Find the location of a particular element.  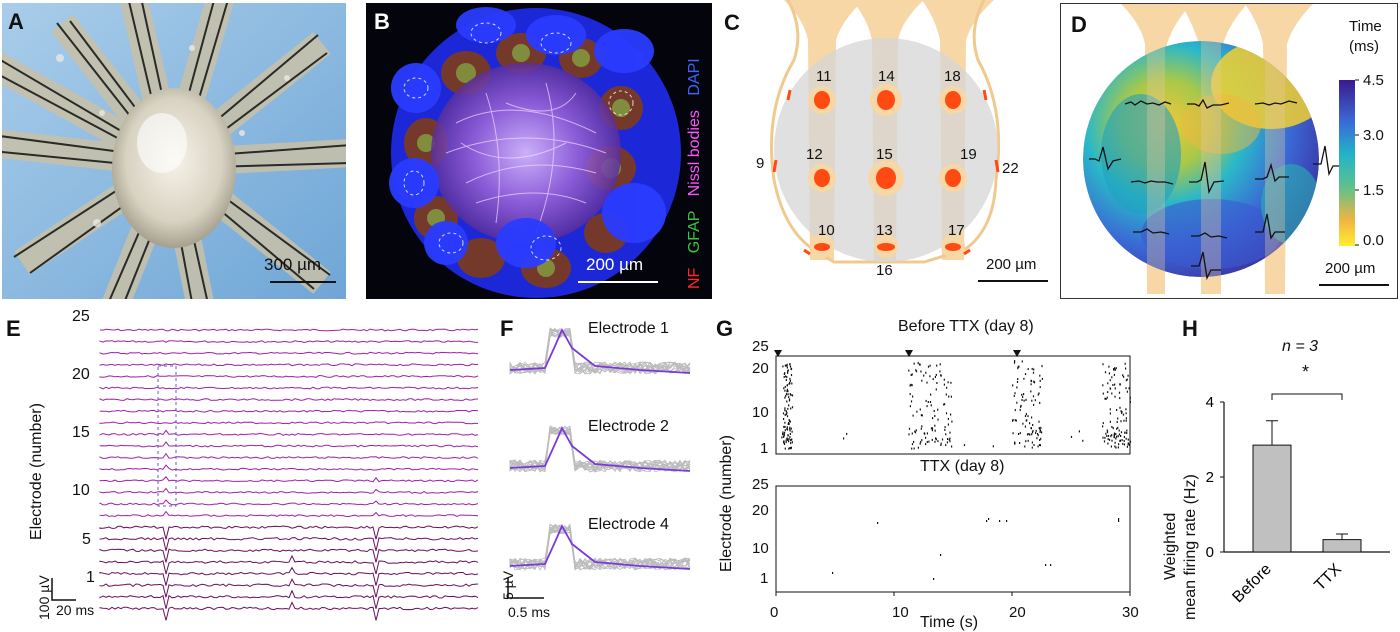

panel-c-drawing is located at coordinates (885, 132).